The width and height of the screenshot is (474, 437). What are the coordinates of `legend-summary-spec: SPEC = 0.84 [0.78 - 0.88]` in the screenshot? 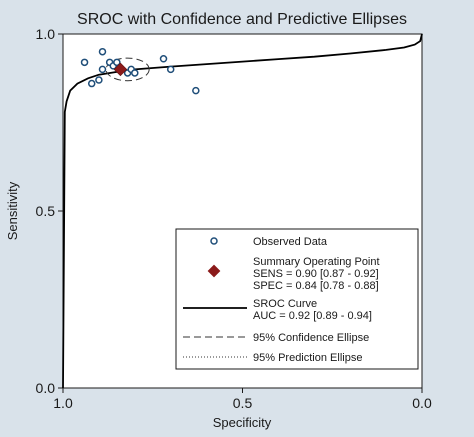 It's located at (316, 286).